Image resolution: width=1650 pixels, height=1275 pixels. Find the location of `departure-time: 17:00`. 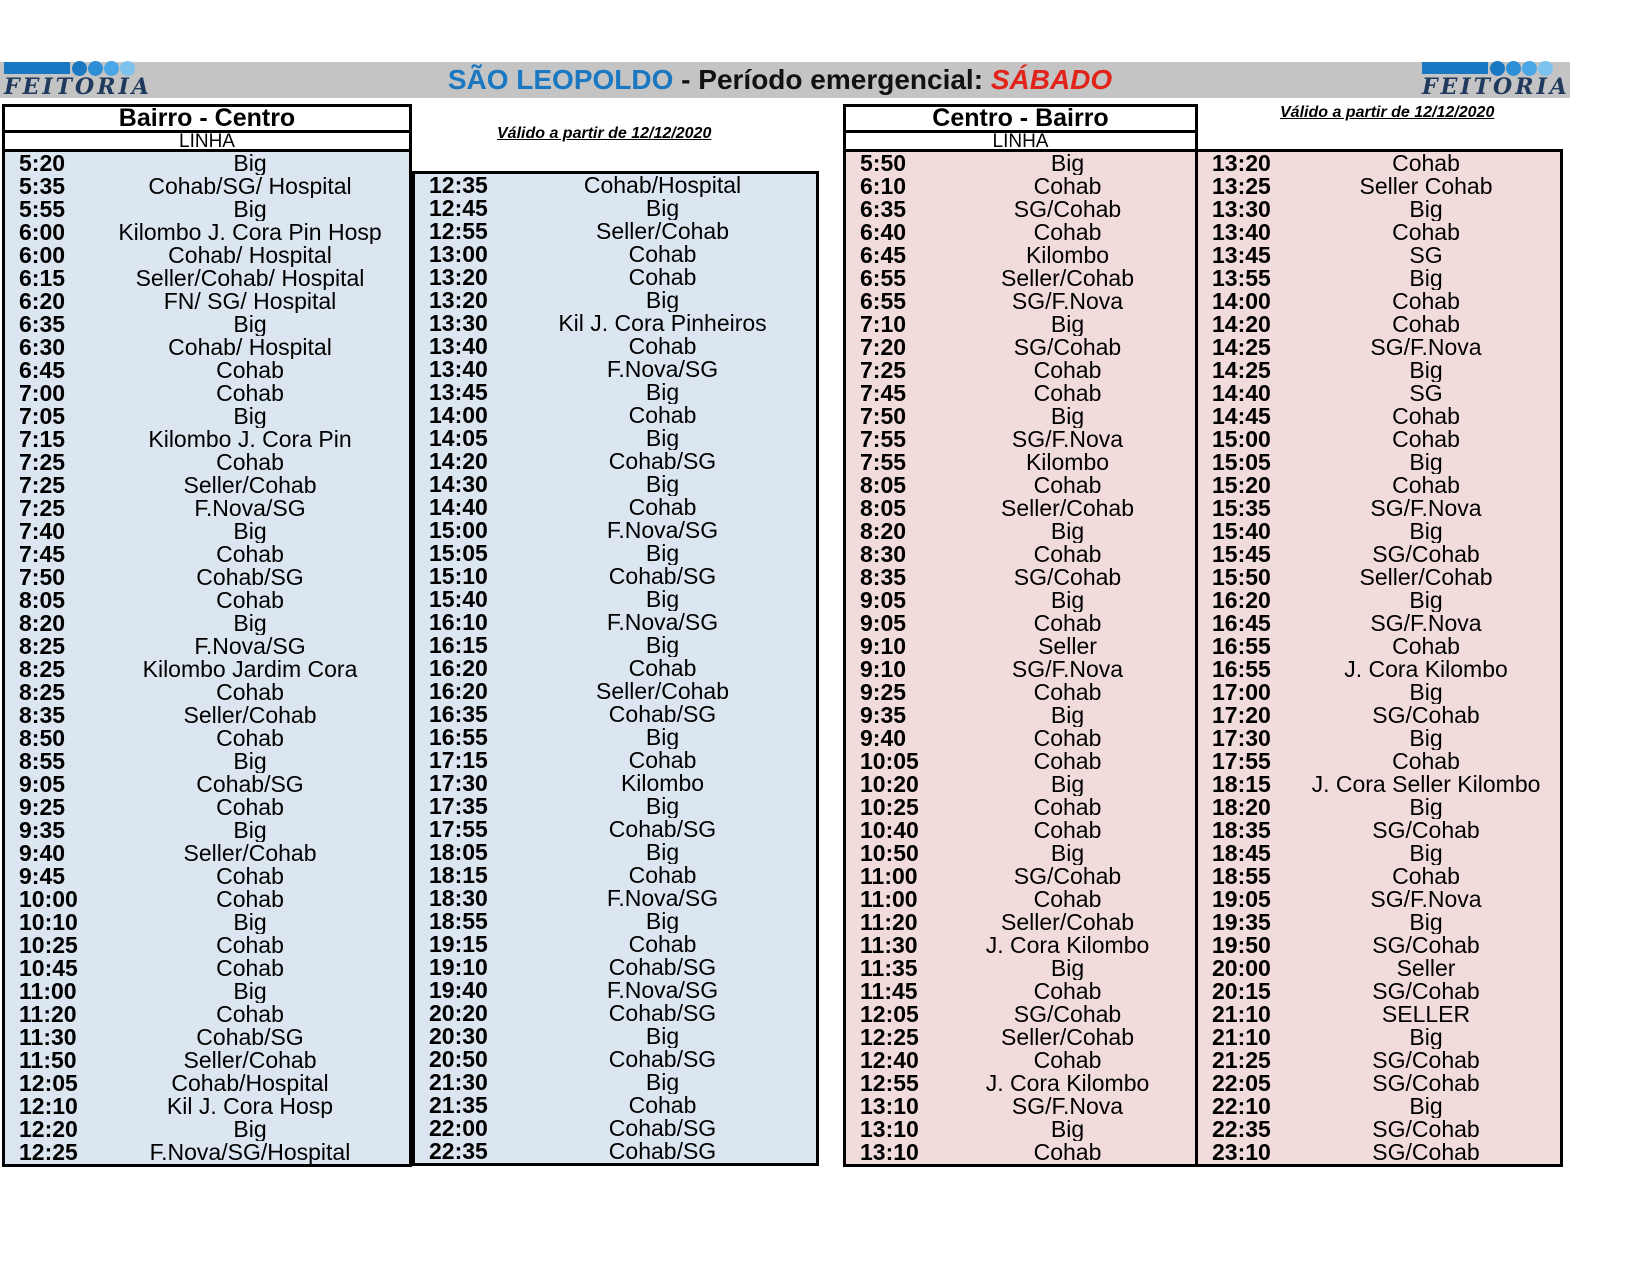

departure-time: 17:00 is located at coordinates (1241, 692).